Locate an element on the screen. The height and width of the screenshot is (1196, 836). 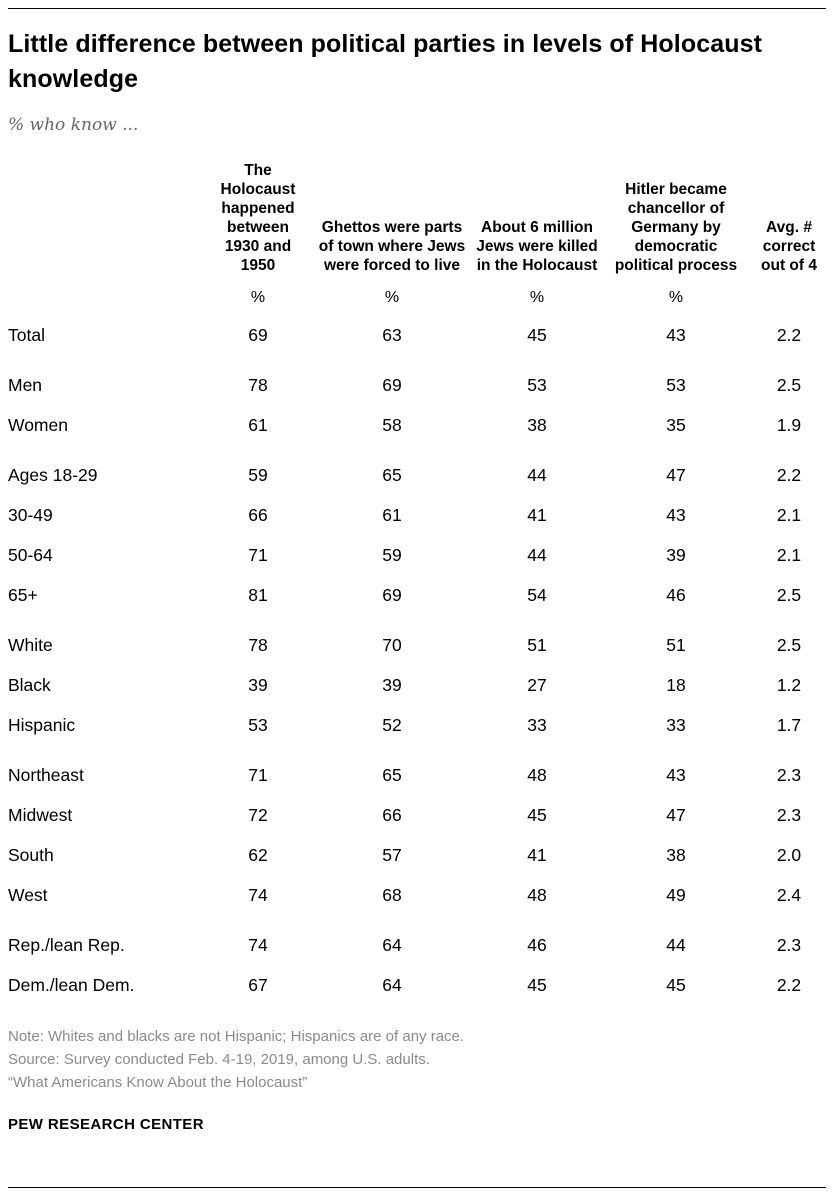
row-label: Men is located at coordinates (25, 384).